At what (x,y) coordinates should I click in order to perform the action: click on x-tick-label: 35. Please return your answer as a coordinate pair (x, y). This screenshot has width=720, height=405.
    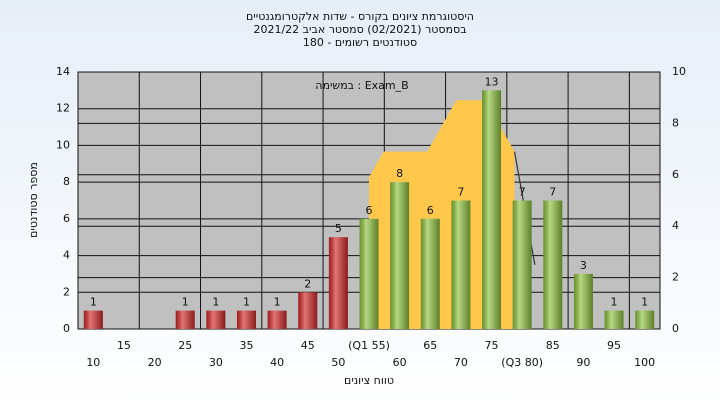
    Looking at the image, I should click on (246, 345).